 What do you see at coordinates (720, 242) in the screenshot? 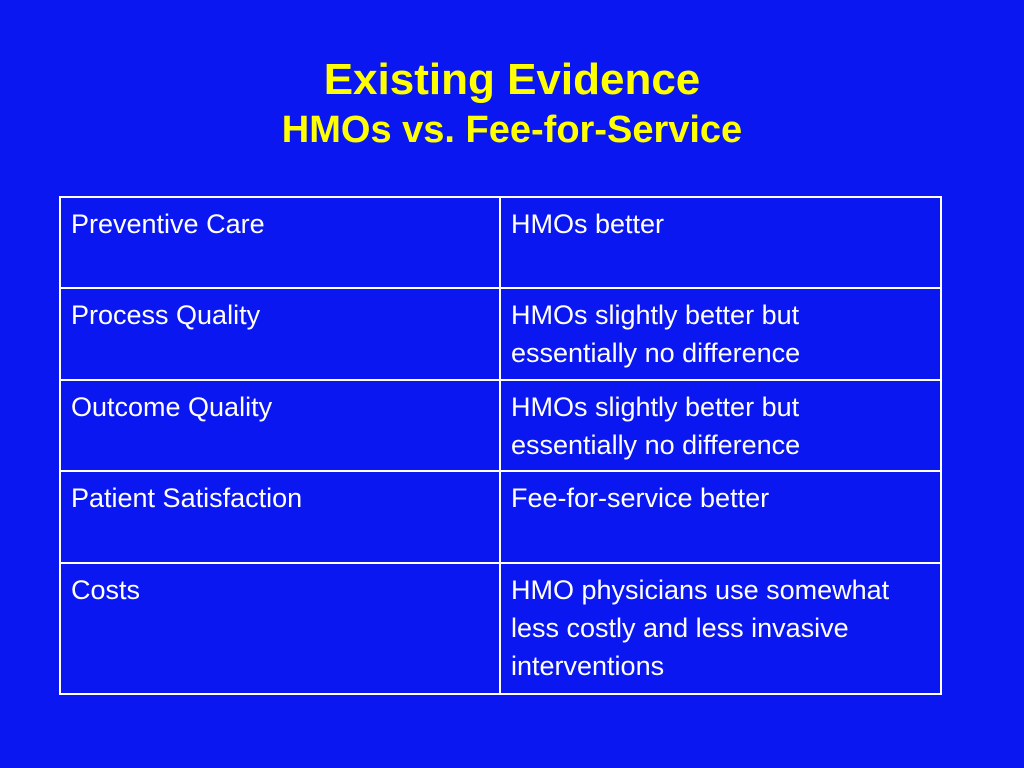
I see `finding-cell: HMOs better` at bounding box center [720, 242].